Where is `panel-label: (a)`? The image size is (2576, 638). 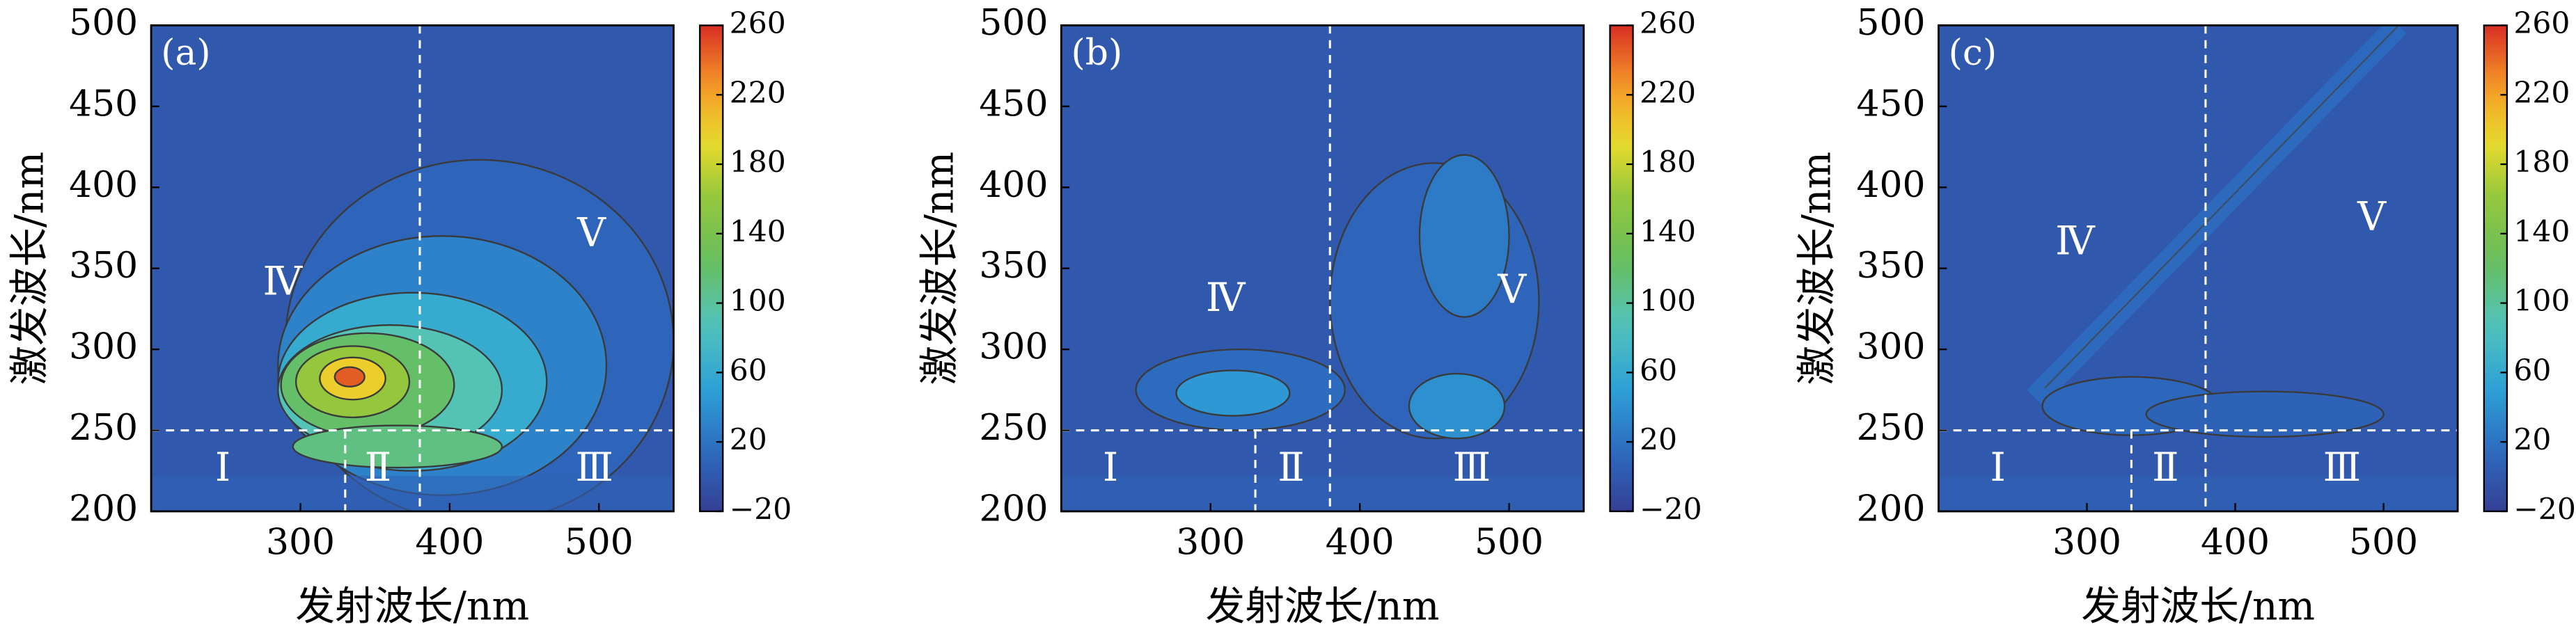 panel-label: (a) is located at coordinates (185, 53).